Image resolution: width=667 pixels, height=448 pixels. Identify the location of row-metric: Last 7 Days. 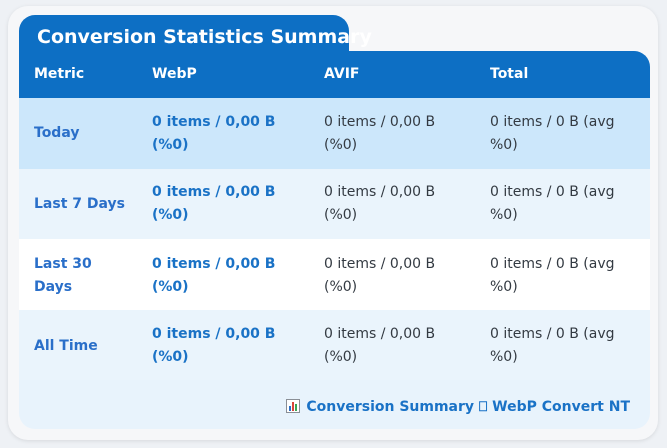
(79, 204).